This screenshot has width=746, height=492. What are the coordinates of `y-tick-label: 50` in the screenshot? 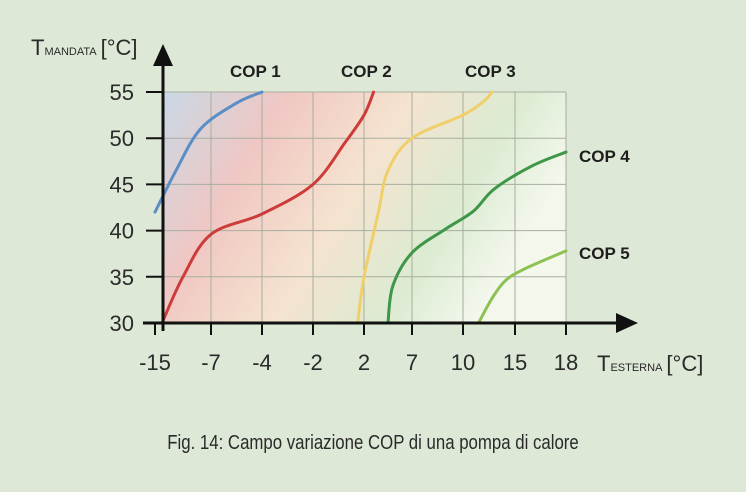 It's located at (122, 138).